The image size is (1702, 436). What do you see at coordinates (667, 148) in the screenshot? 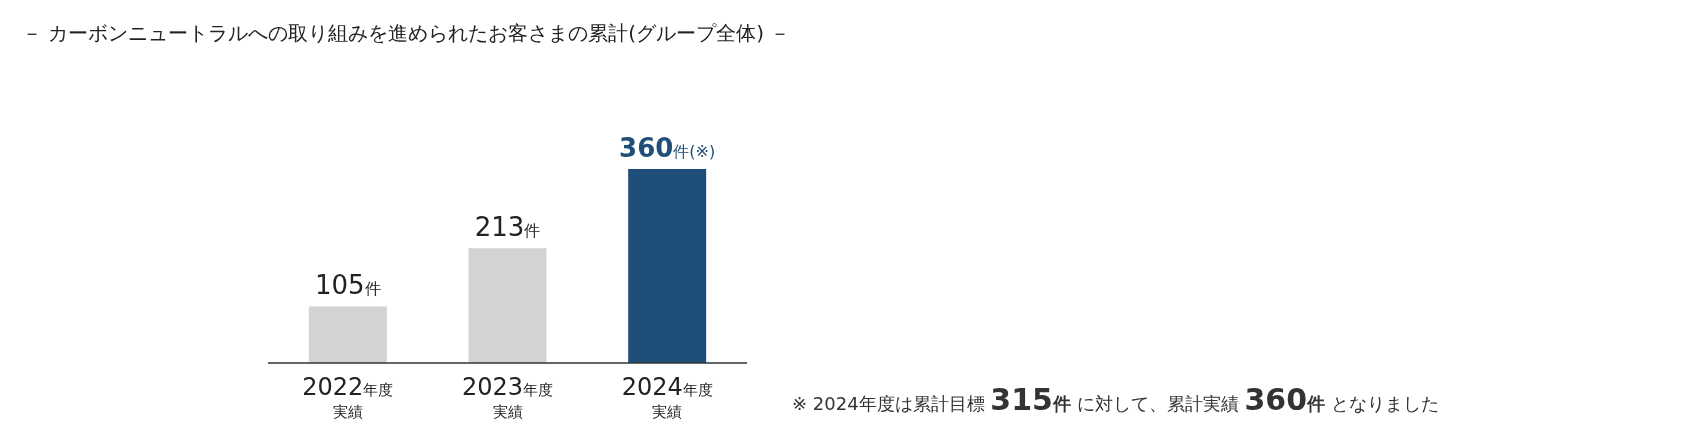
I see `data-label: 360件(※)` at bounding box center [667, 148].